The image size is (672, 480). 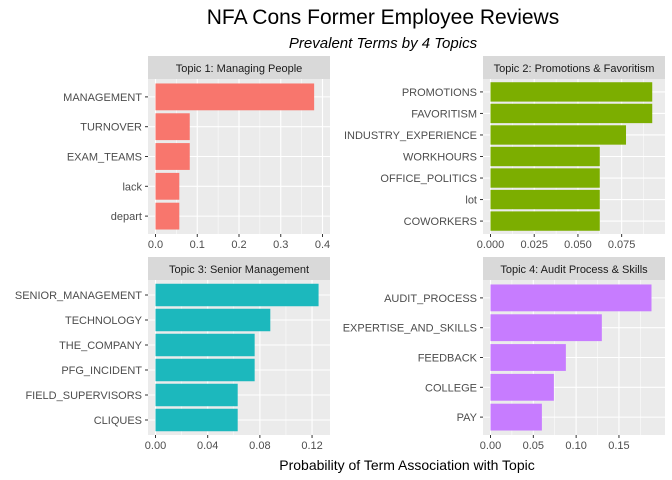 What do you see at coordinates (237, 295) in the screenshot?
I see `bar-senior-management` at bounding box center [237, 295].